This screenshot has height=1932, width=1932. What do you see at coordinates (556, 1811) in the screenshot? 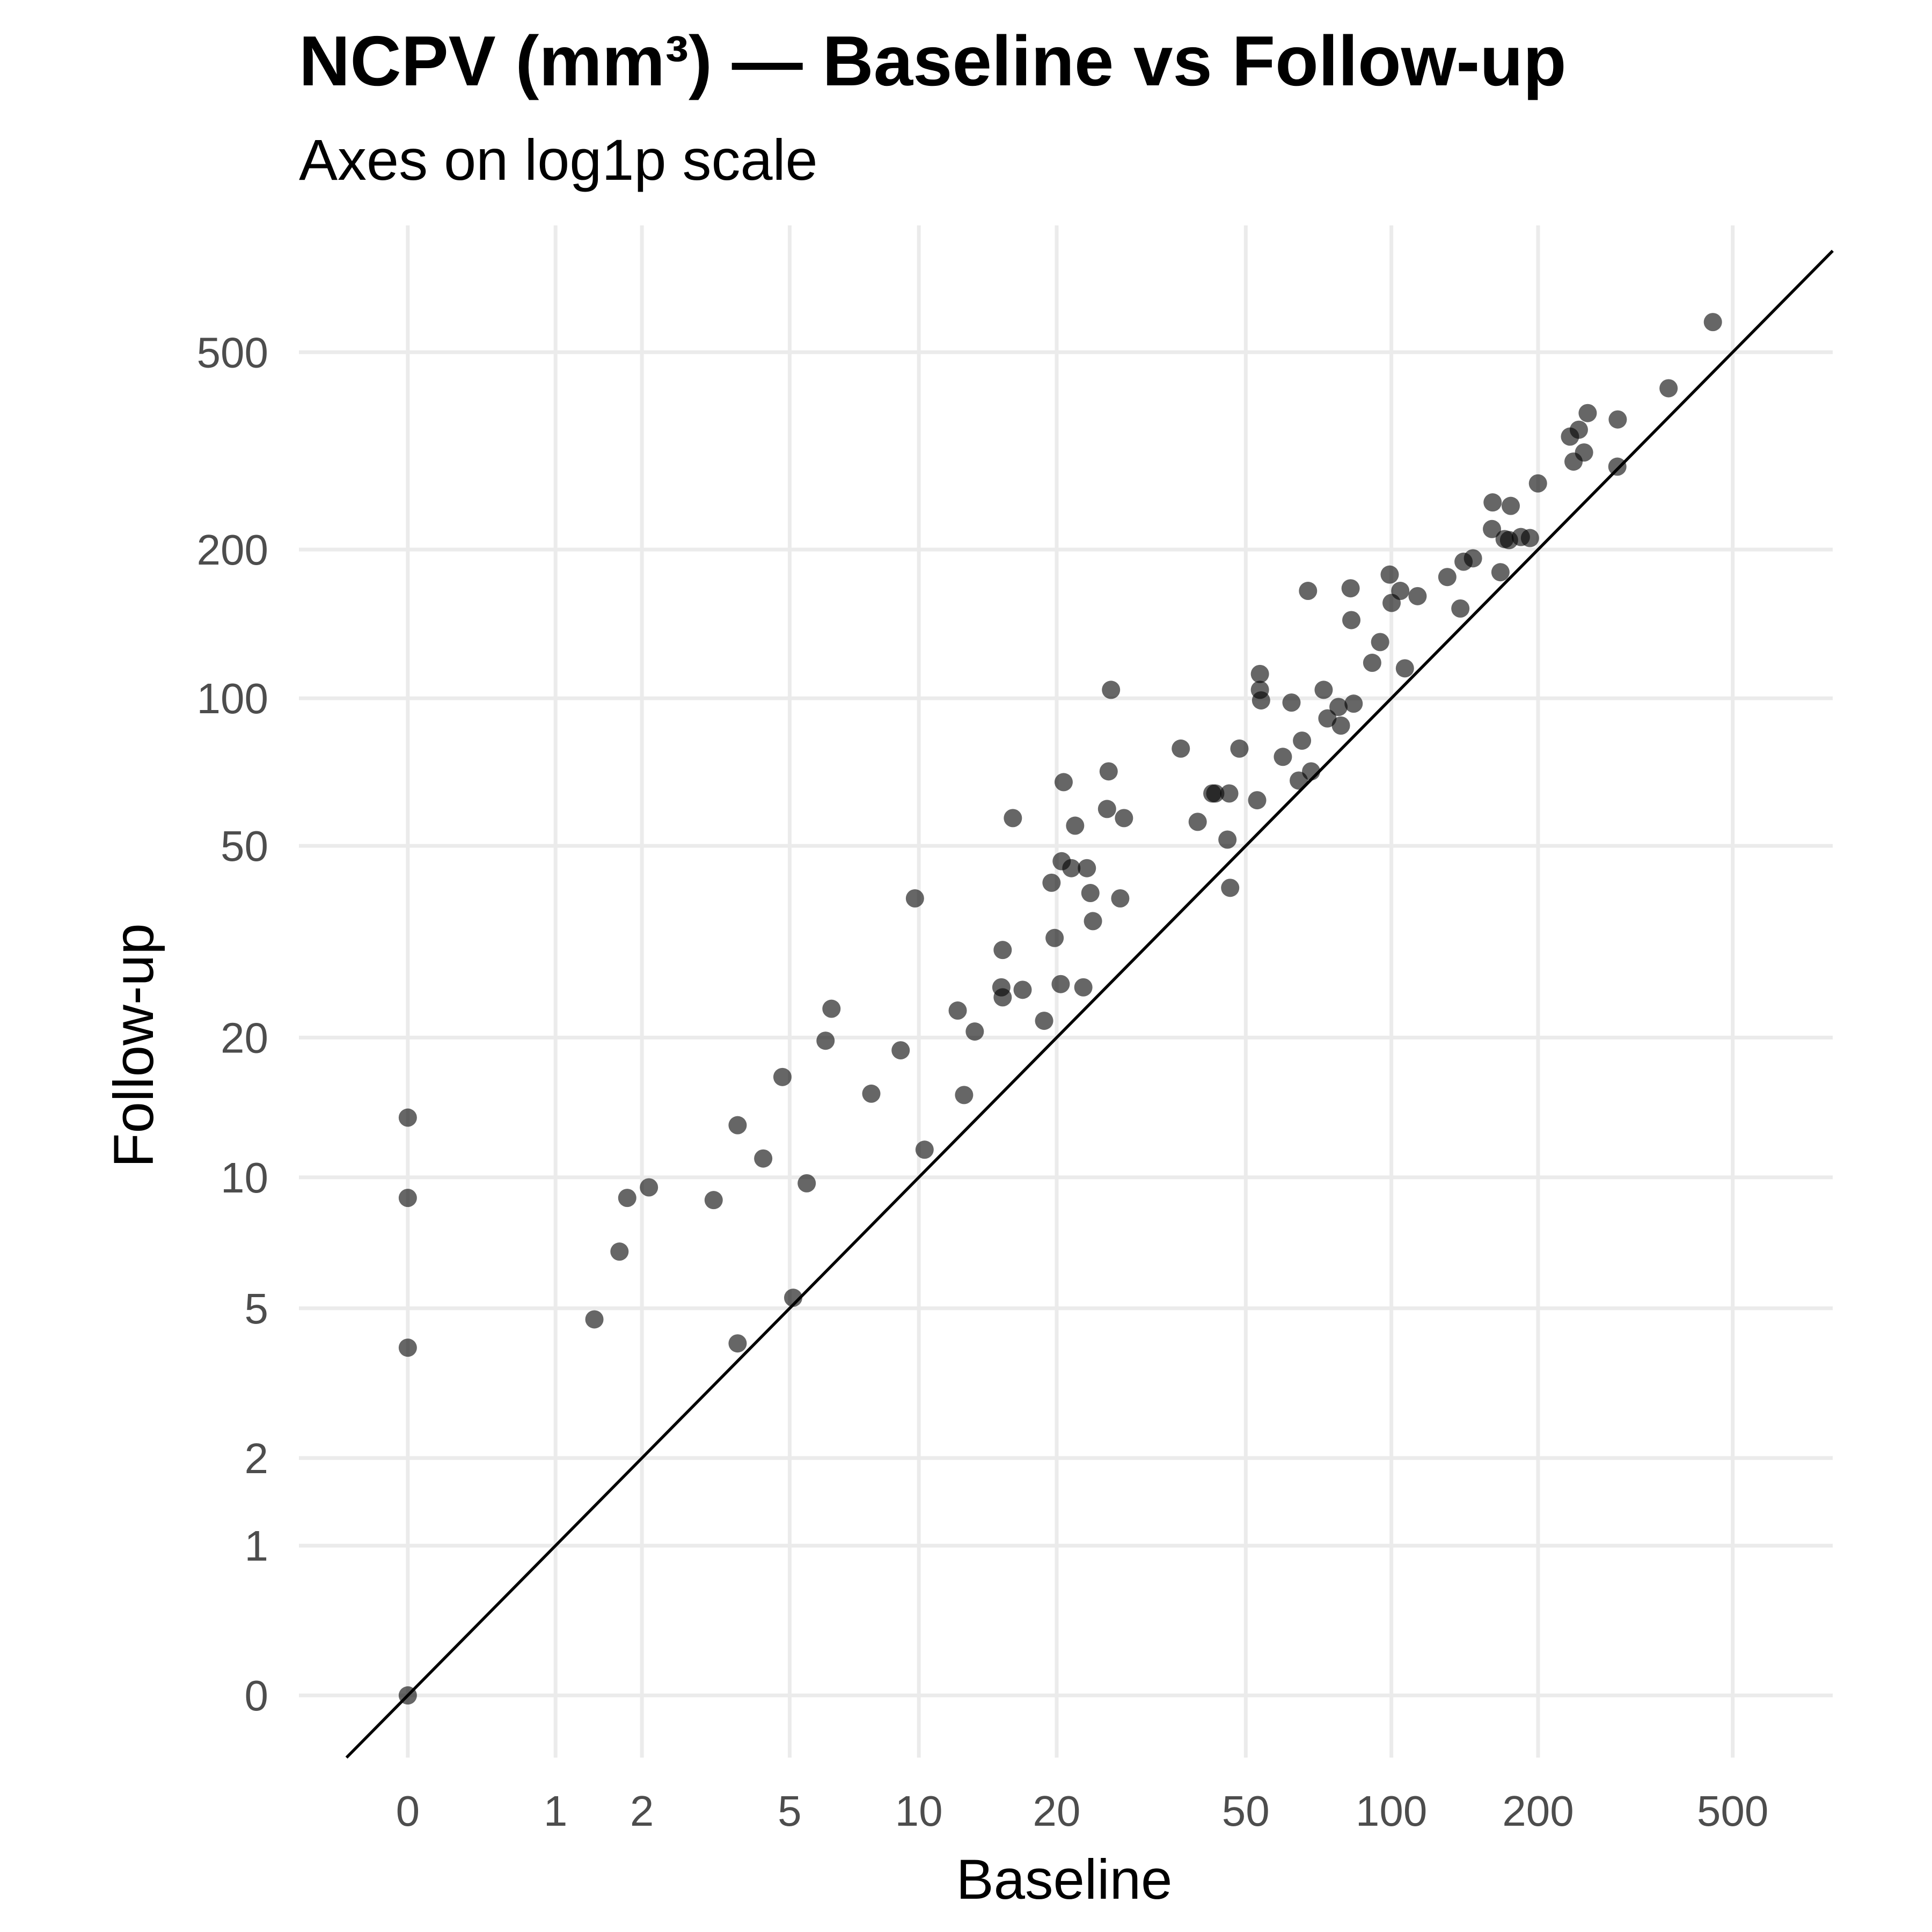
I see `x-tick-label: 1` at bounding box center [556, 1811].